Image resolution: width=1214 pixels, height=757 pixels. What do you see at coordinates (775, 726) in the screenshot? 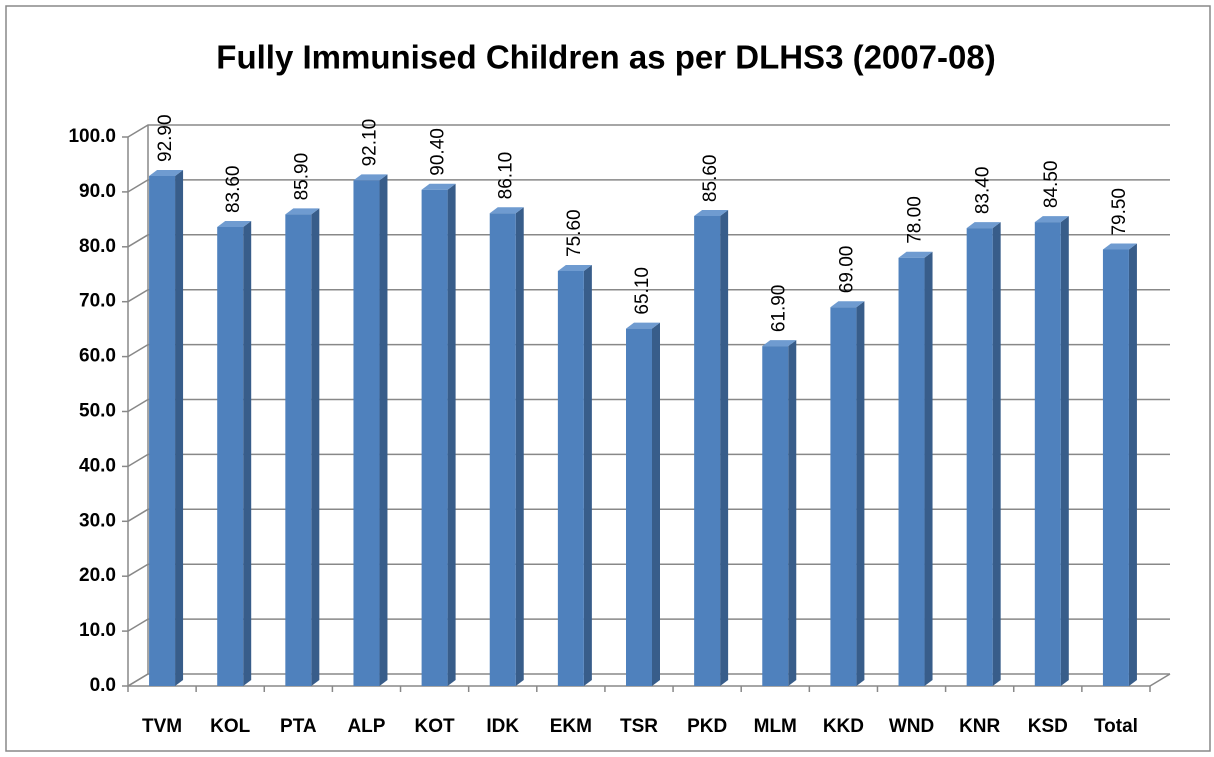
I see `x-tick-label: MLM` at bounding box center [775, 726].